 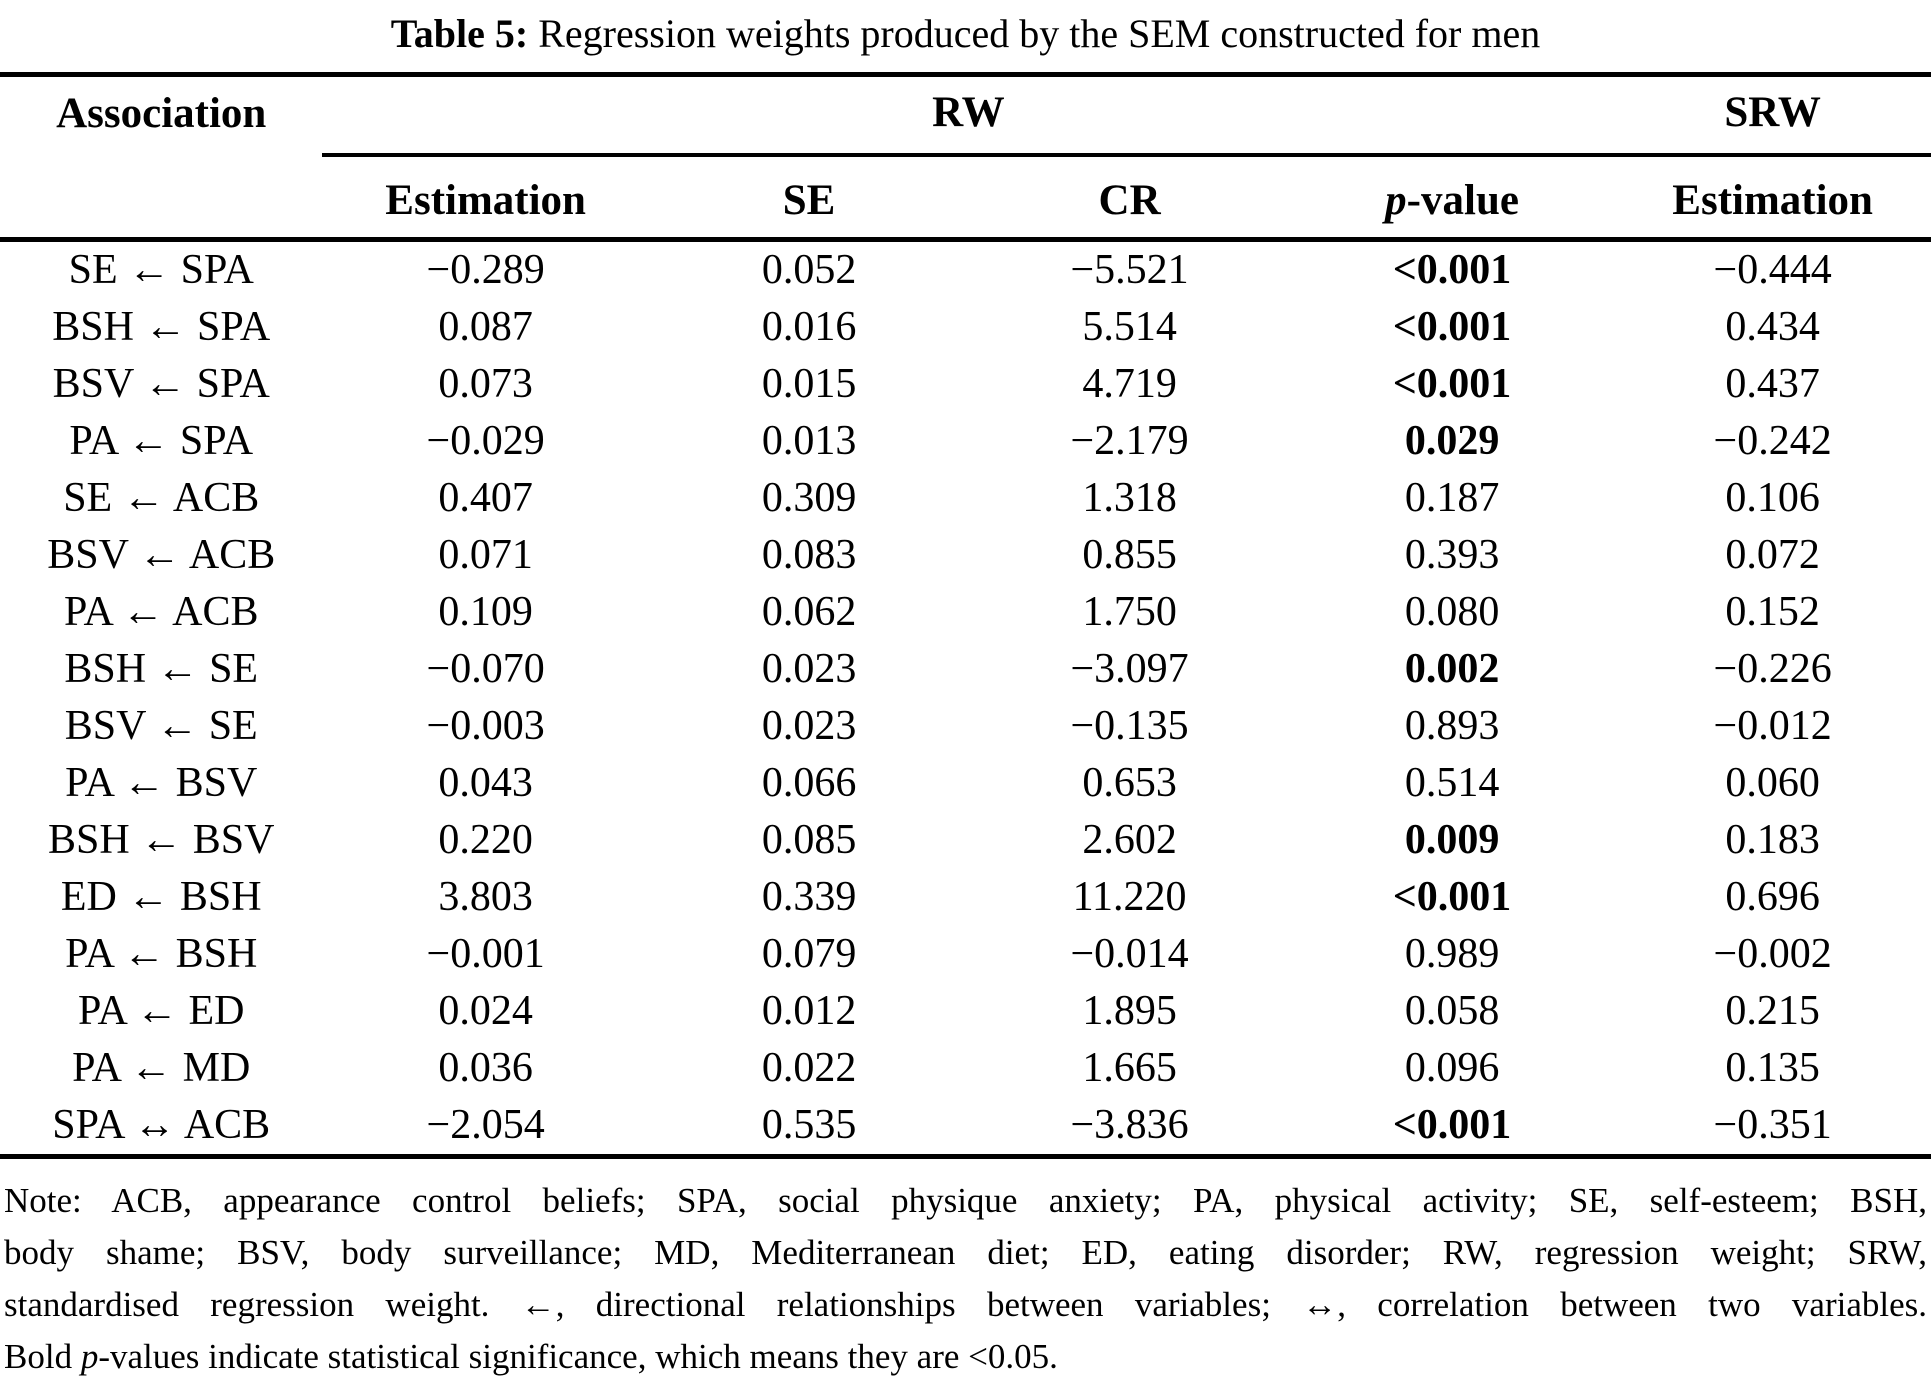 What do you see at coordinates (1452, 498) in the screenshot?
I see `p-cell: 0.187` at bounding box center [1452, 498].